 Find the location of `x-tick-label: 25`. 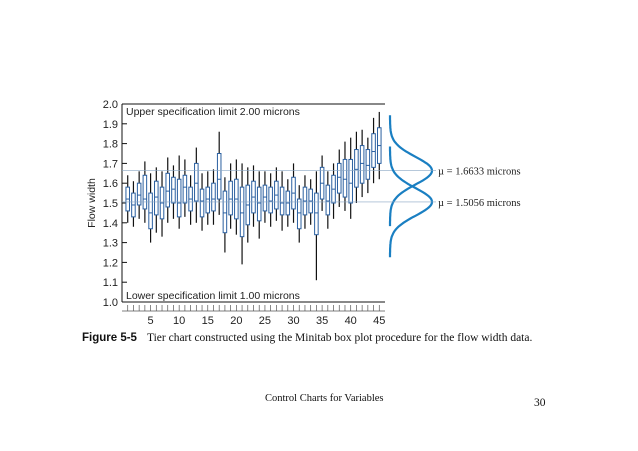

x-tick-label: 25 is located at coordinates (265, 321).